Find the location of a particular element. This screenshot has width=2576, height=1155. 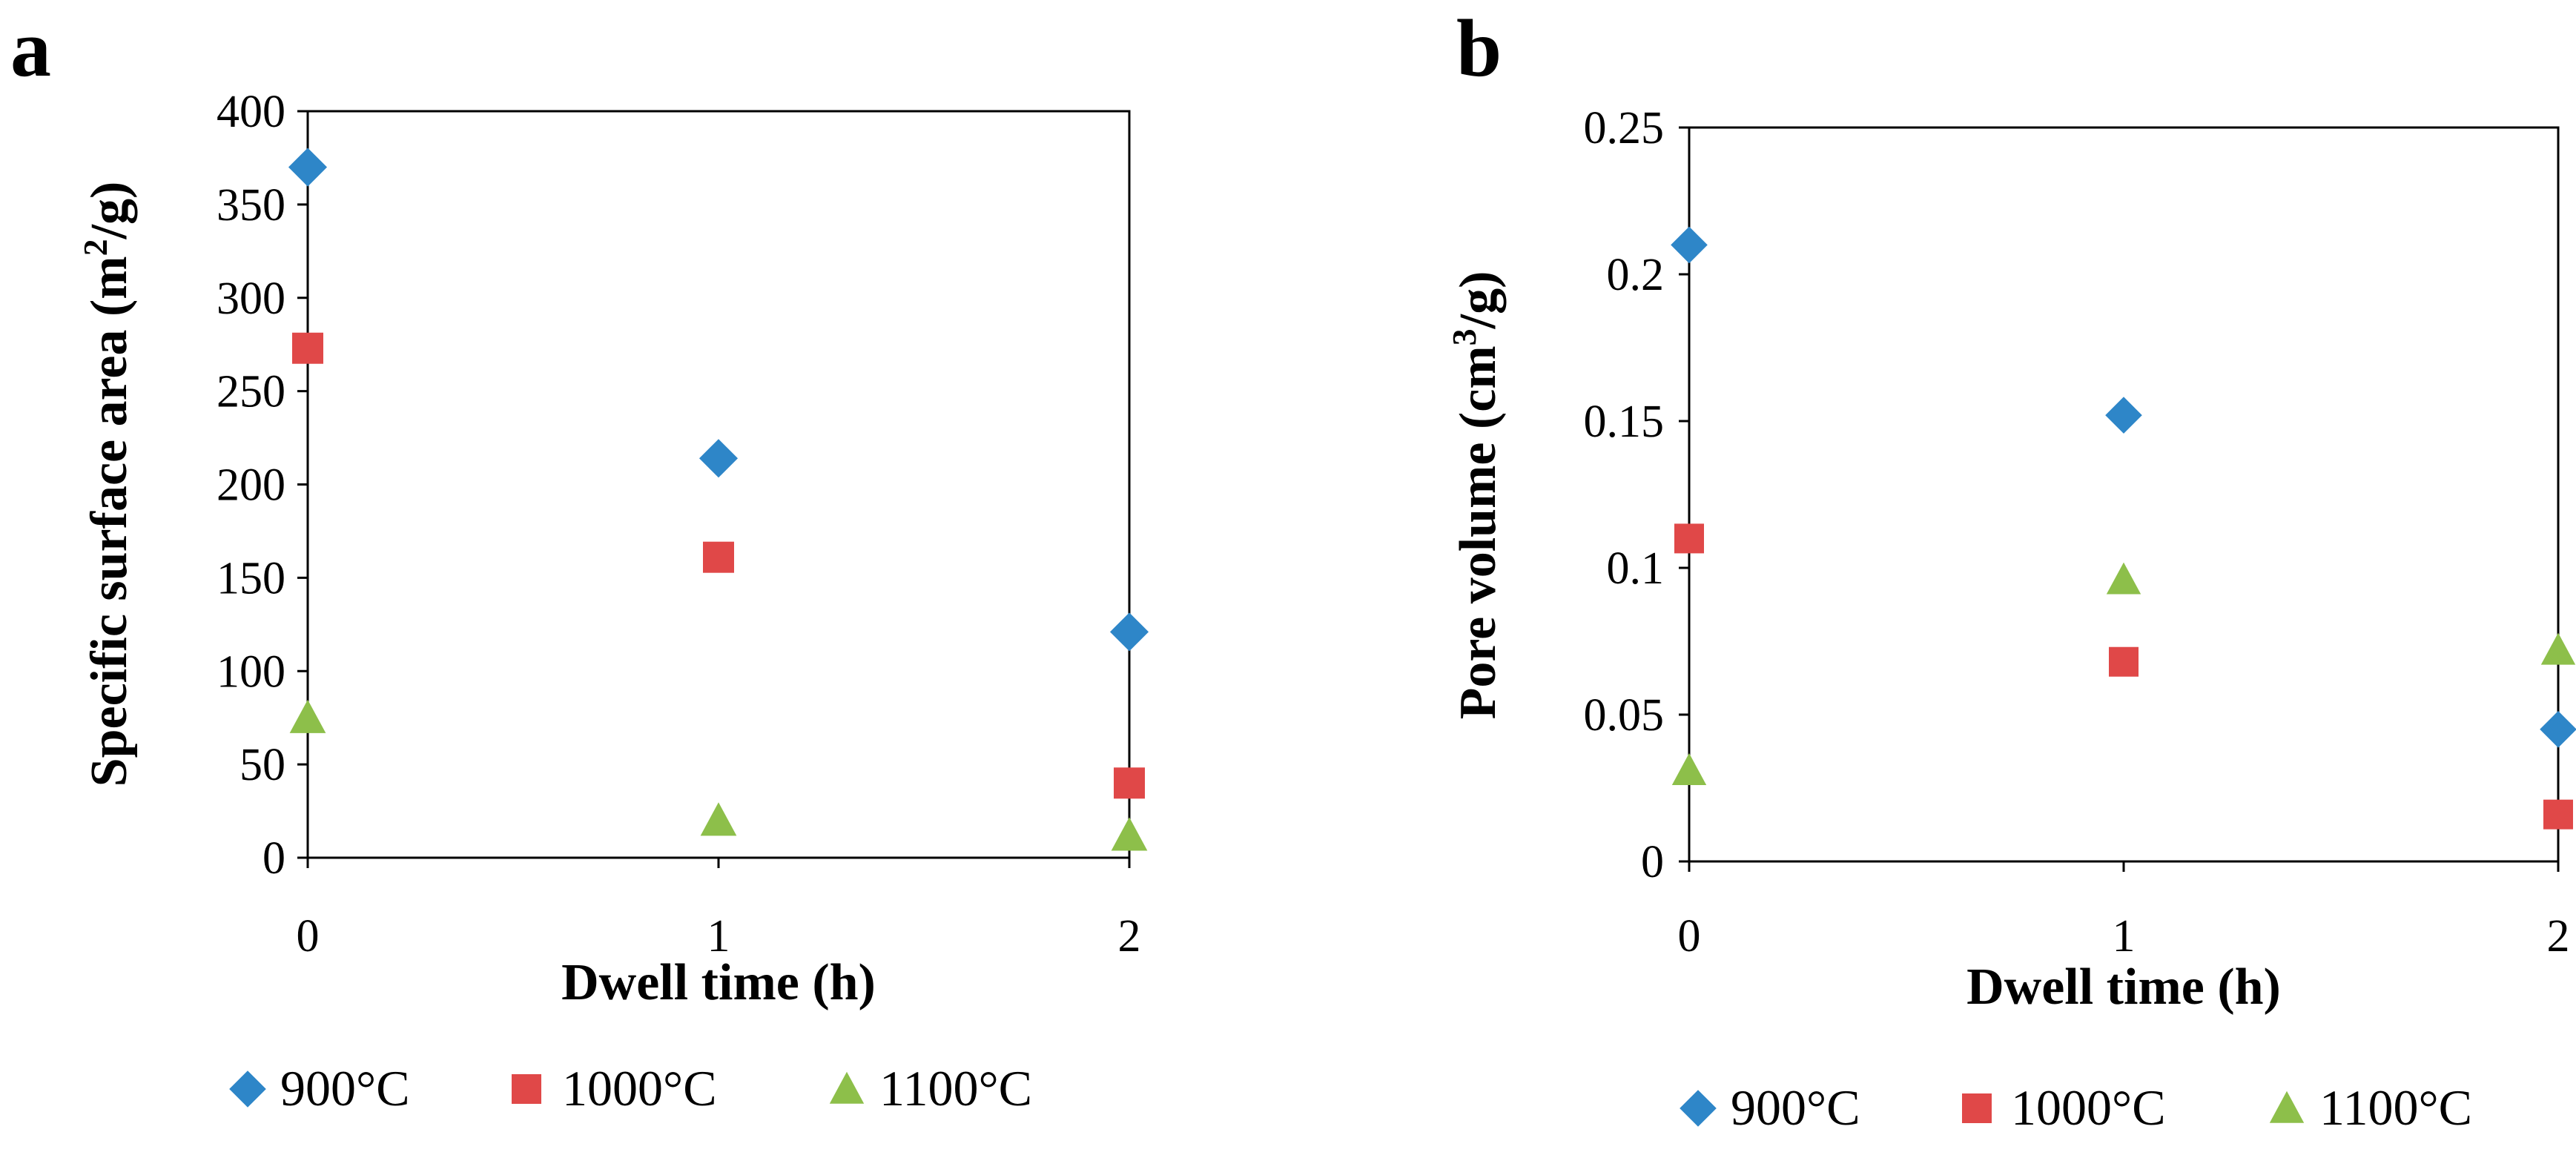

y-tick-label: 250 is located at coordinates (251, 392).